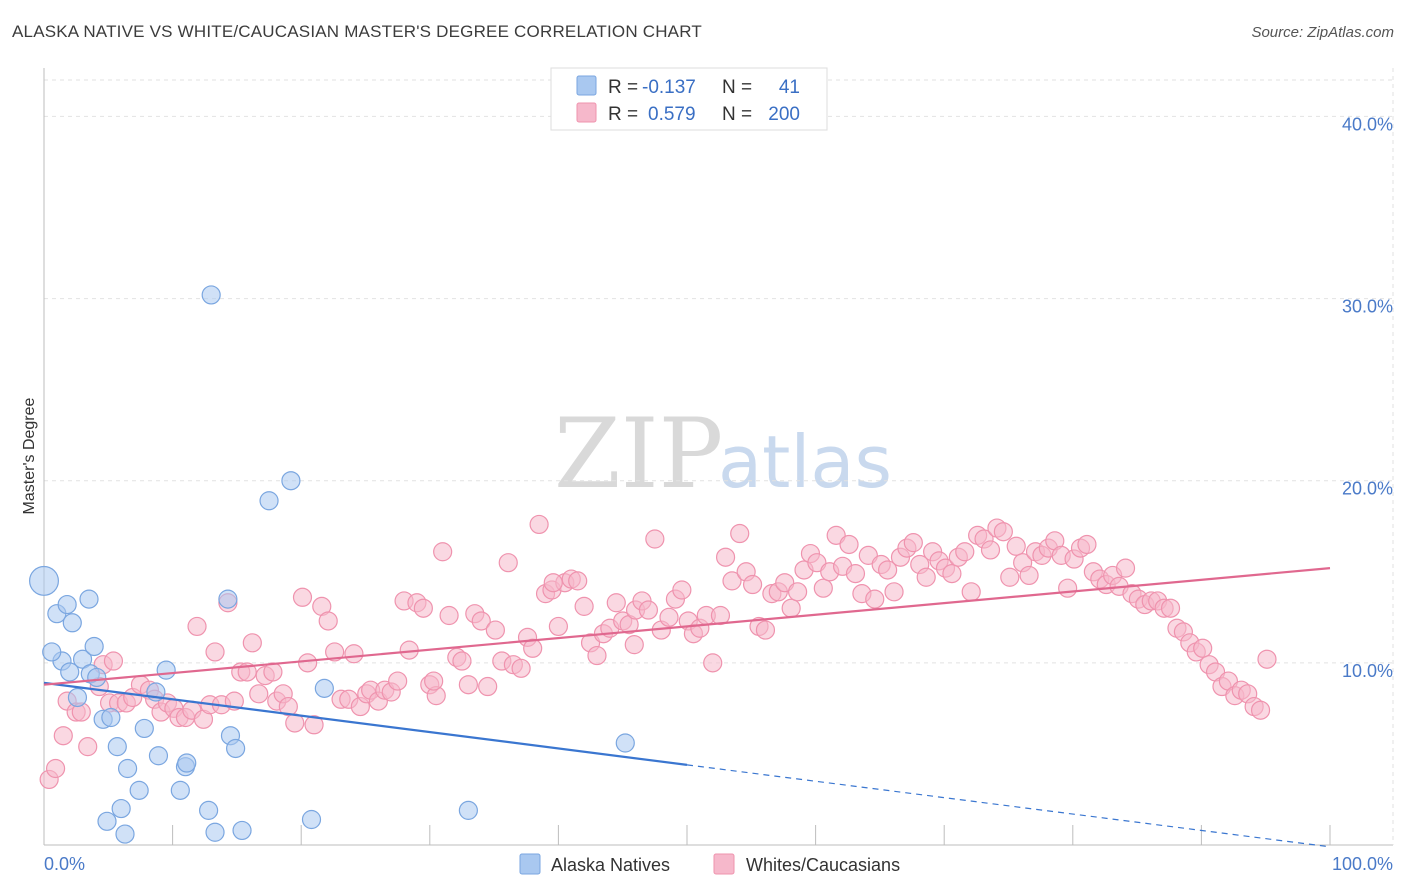 The image size is (1406, 892). What do you see at coordinates (1362, 864) in the screenshot?
I see `x-tick-label: 100.0%` at bounding box center [1362, 864].